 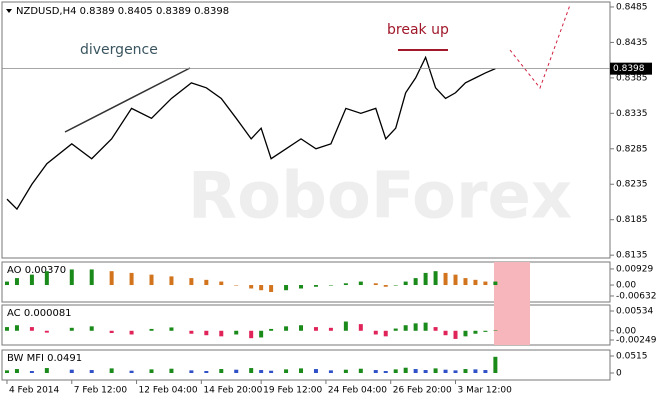 What do you see at coordinates (634, 269) in the screenshot?
I see `y-tick-label: 0.00929` at bounding box center [634, 269].